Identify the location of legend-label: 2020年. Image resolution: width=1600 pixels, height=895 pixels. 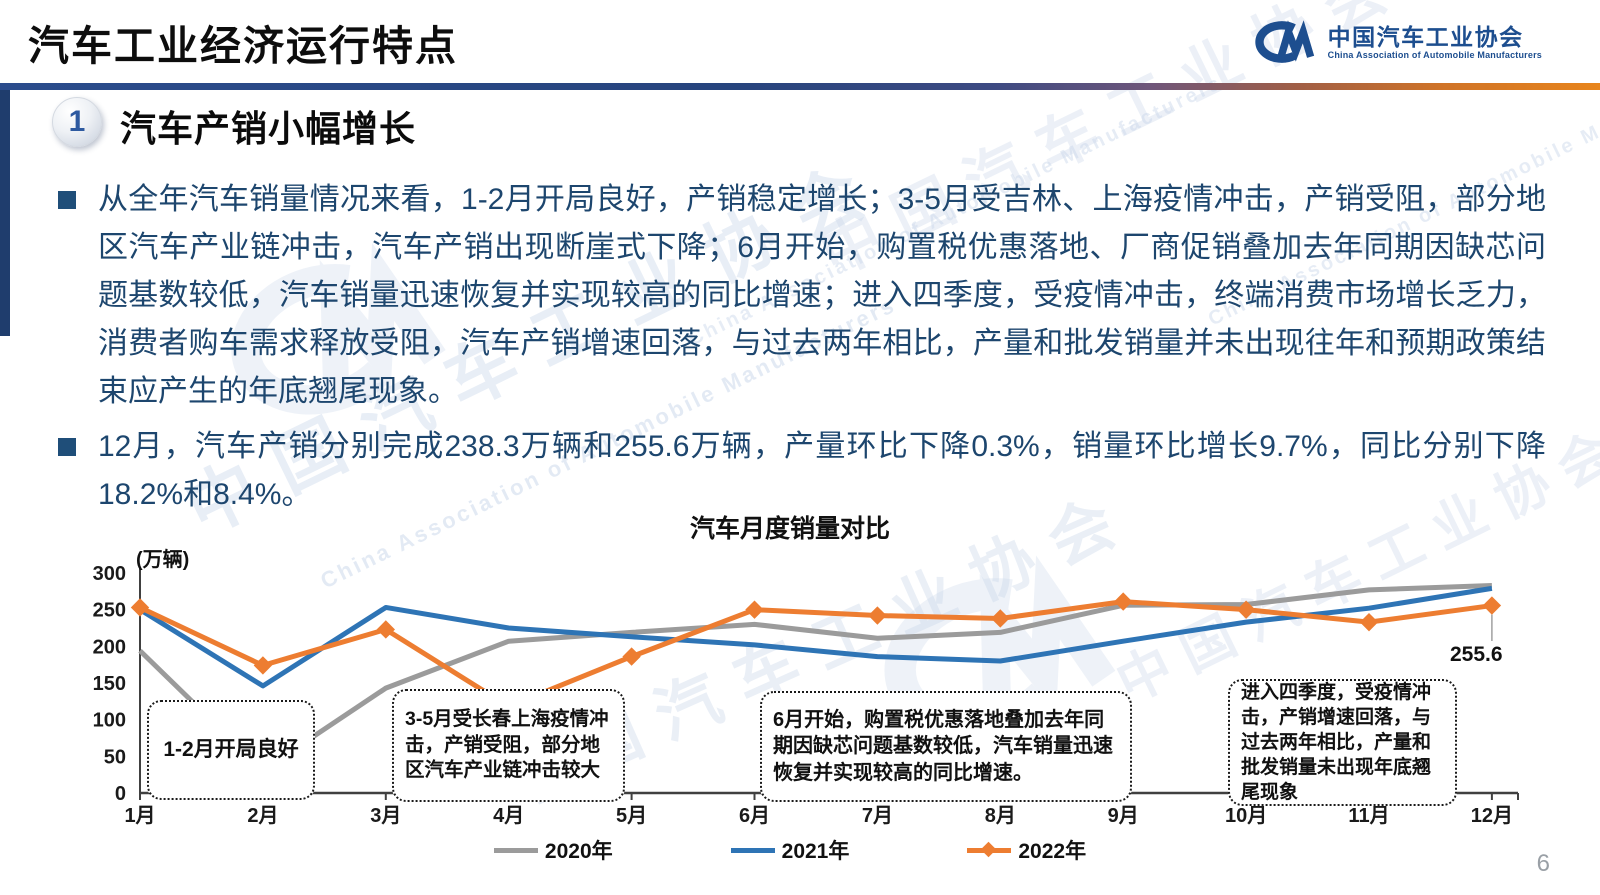
(578, 851).